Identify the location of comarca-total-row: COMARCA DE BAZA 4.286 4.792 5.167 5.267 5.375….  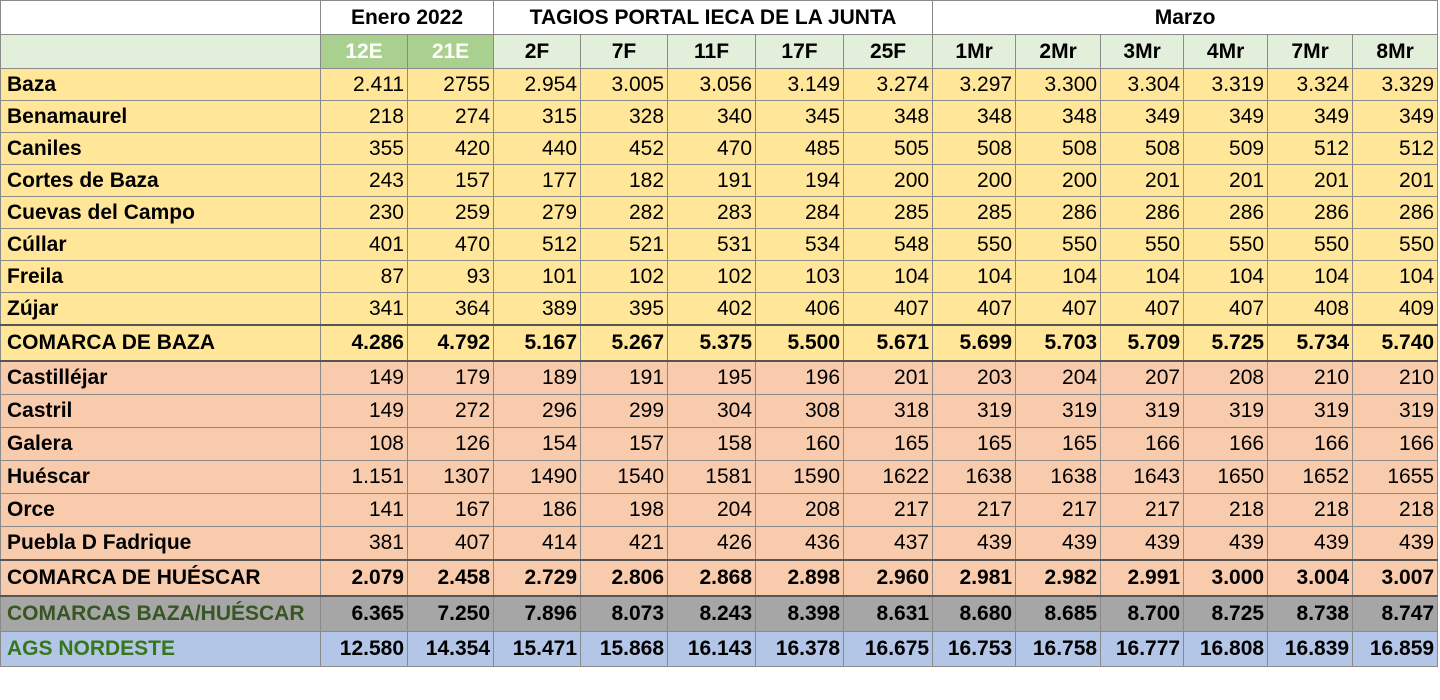
(719, 343).